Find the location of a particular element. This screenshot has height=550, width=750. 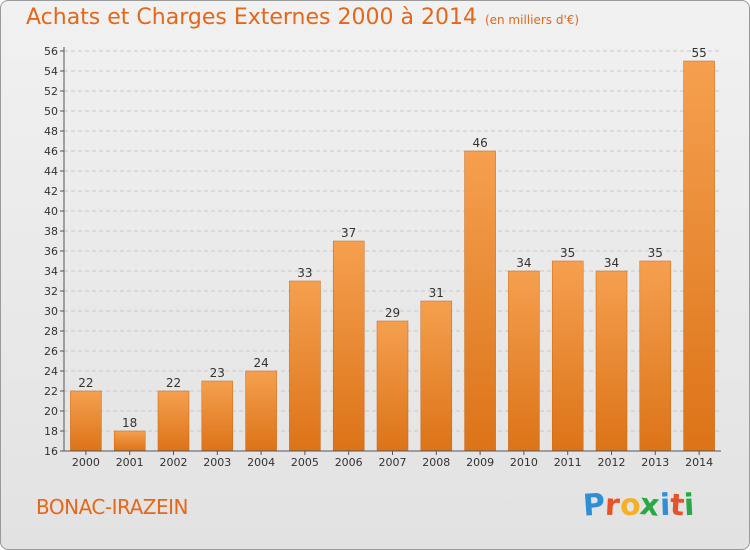

y-tick-label: 56 is located at coordinates (51, 51).